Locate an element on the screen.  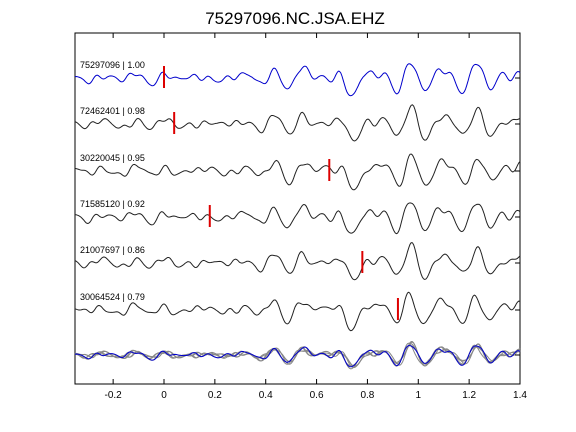
x-tick-label: -0.2 is located at coordinates (114, 395).